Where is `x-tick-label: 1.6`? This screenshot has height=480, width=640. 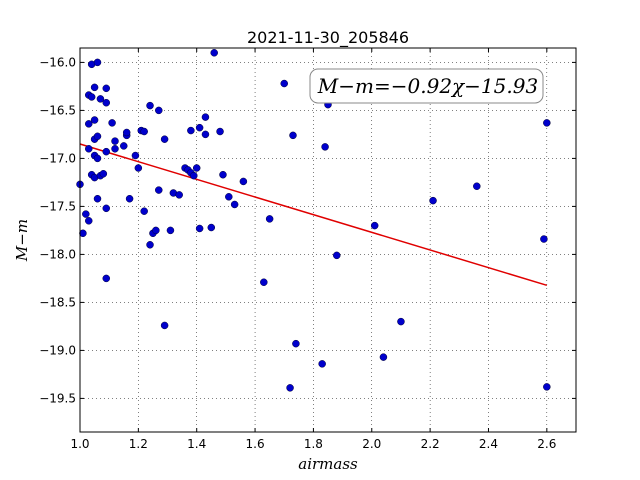 x-tick-label: 1.6 is located at coordinates (255, 444).